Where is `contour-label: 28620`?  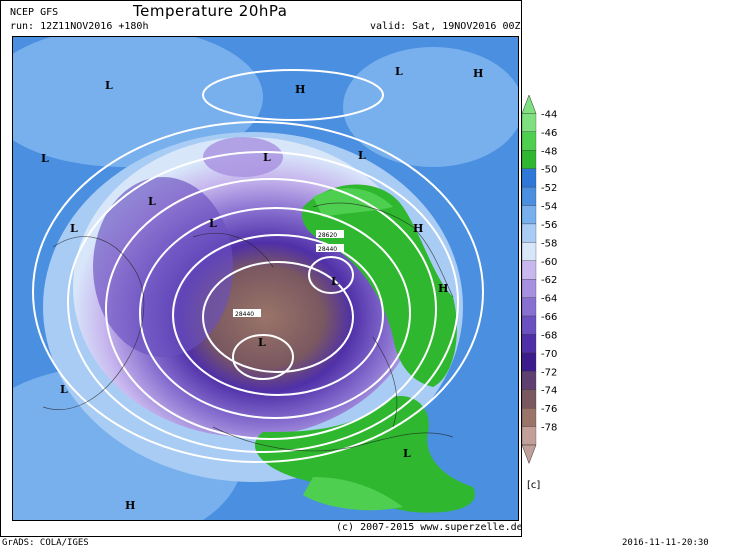 contour-label: 28620 is located at coordinates (327, 235).